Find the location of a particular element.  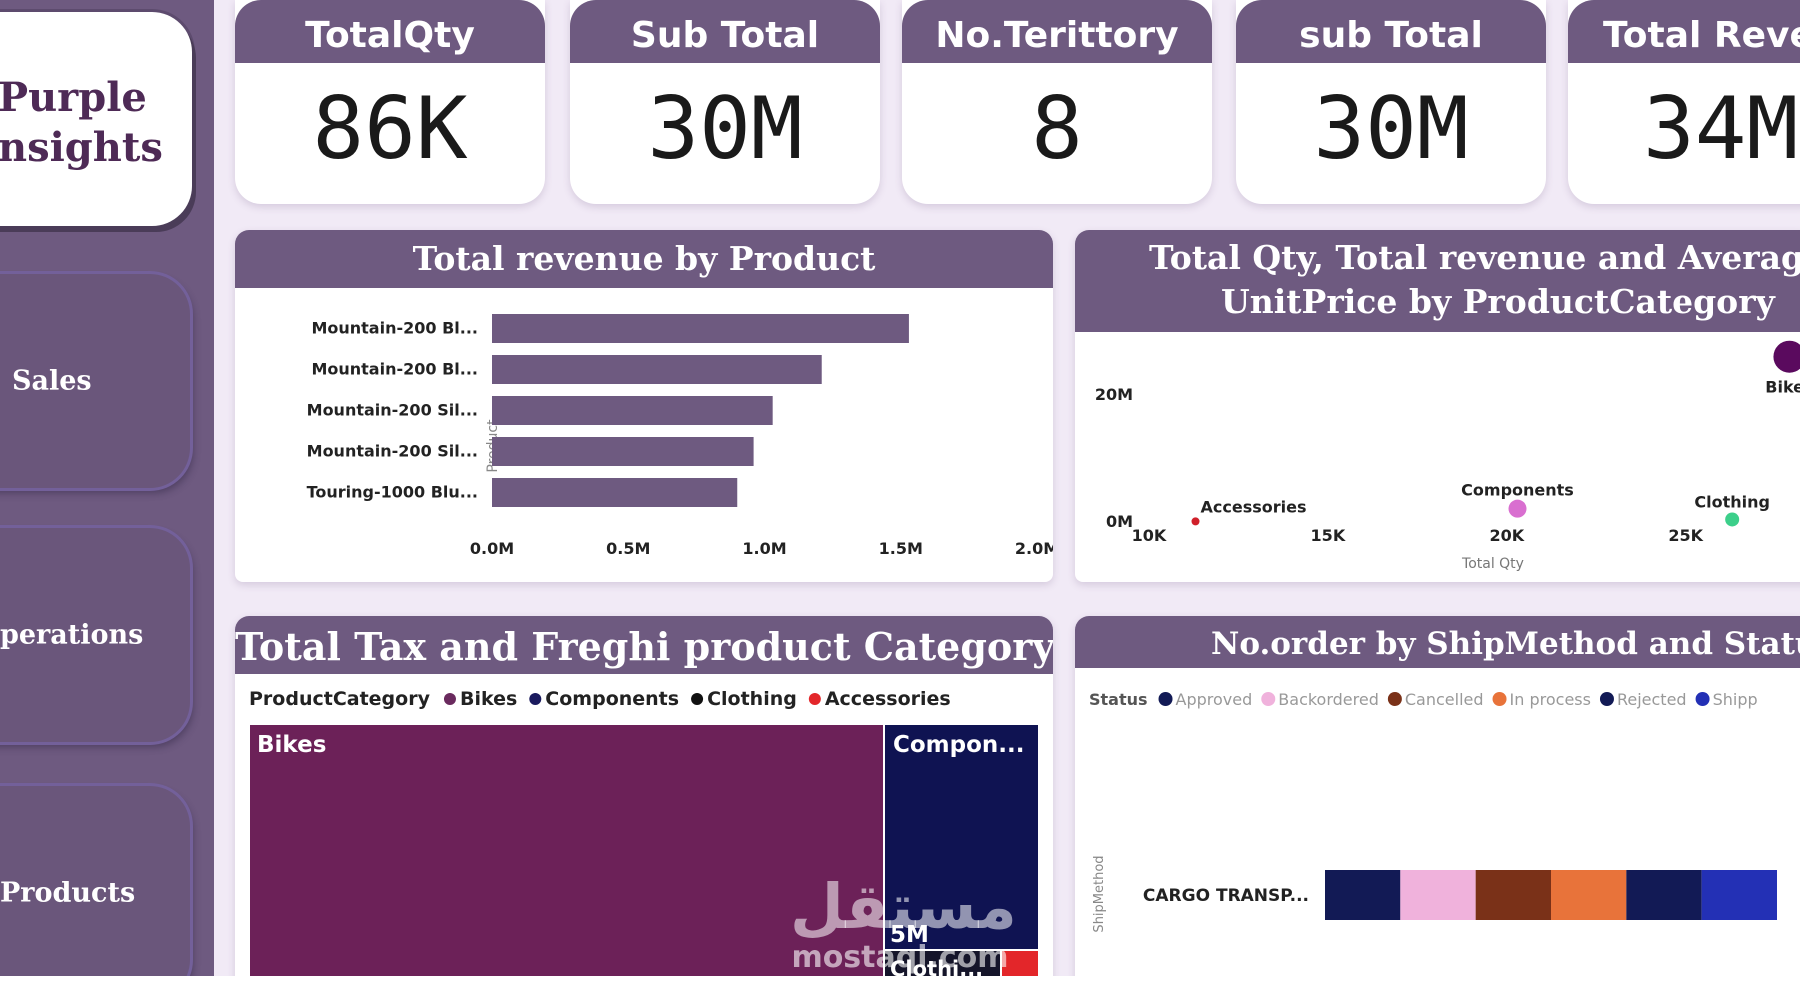

nav-products-button: Products is located at coordinates (95, 881).